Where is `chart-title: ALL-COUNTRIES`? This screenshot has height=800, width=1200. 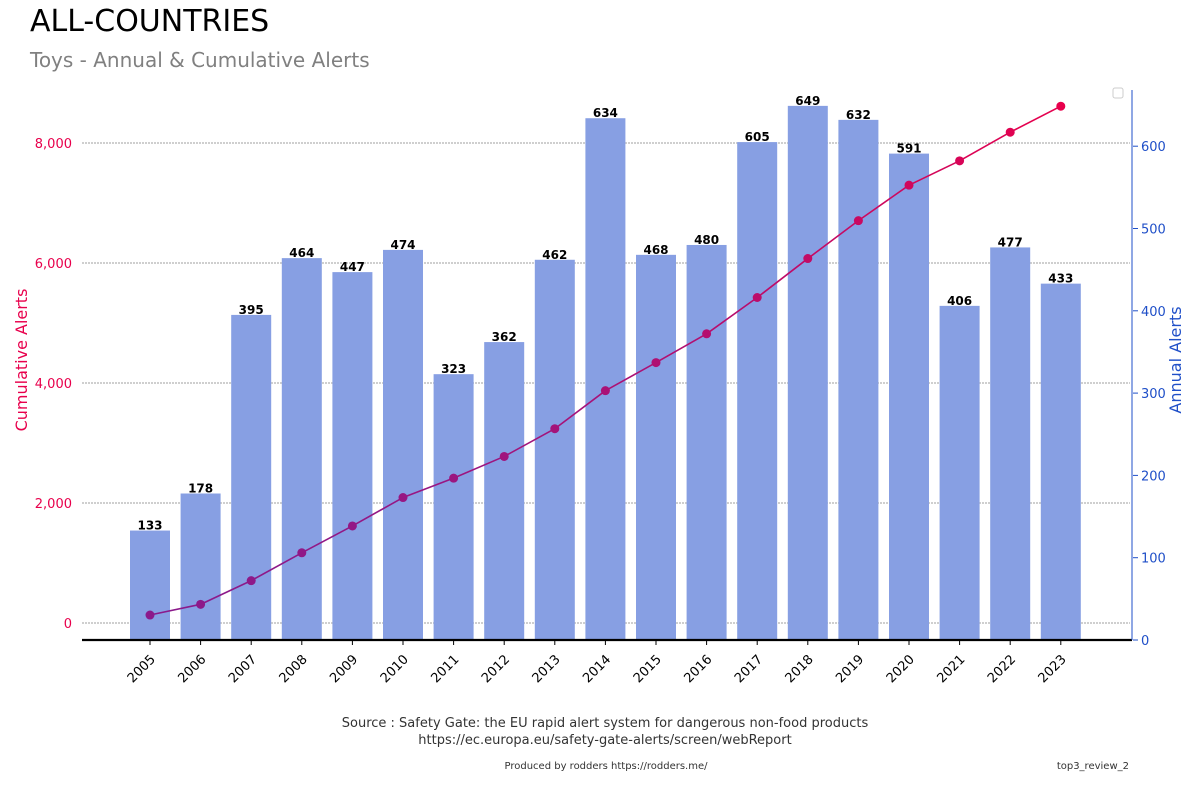
chart-title: ALL-COUNTRIES is located at coordinates (150, 21).